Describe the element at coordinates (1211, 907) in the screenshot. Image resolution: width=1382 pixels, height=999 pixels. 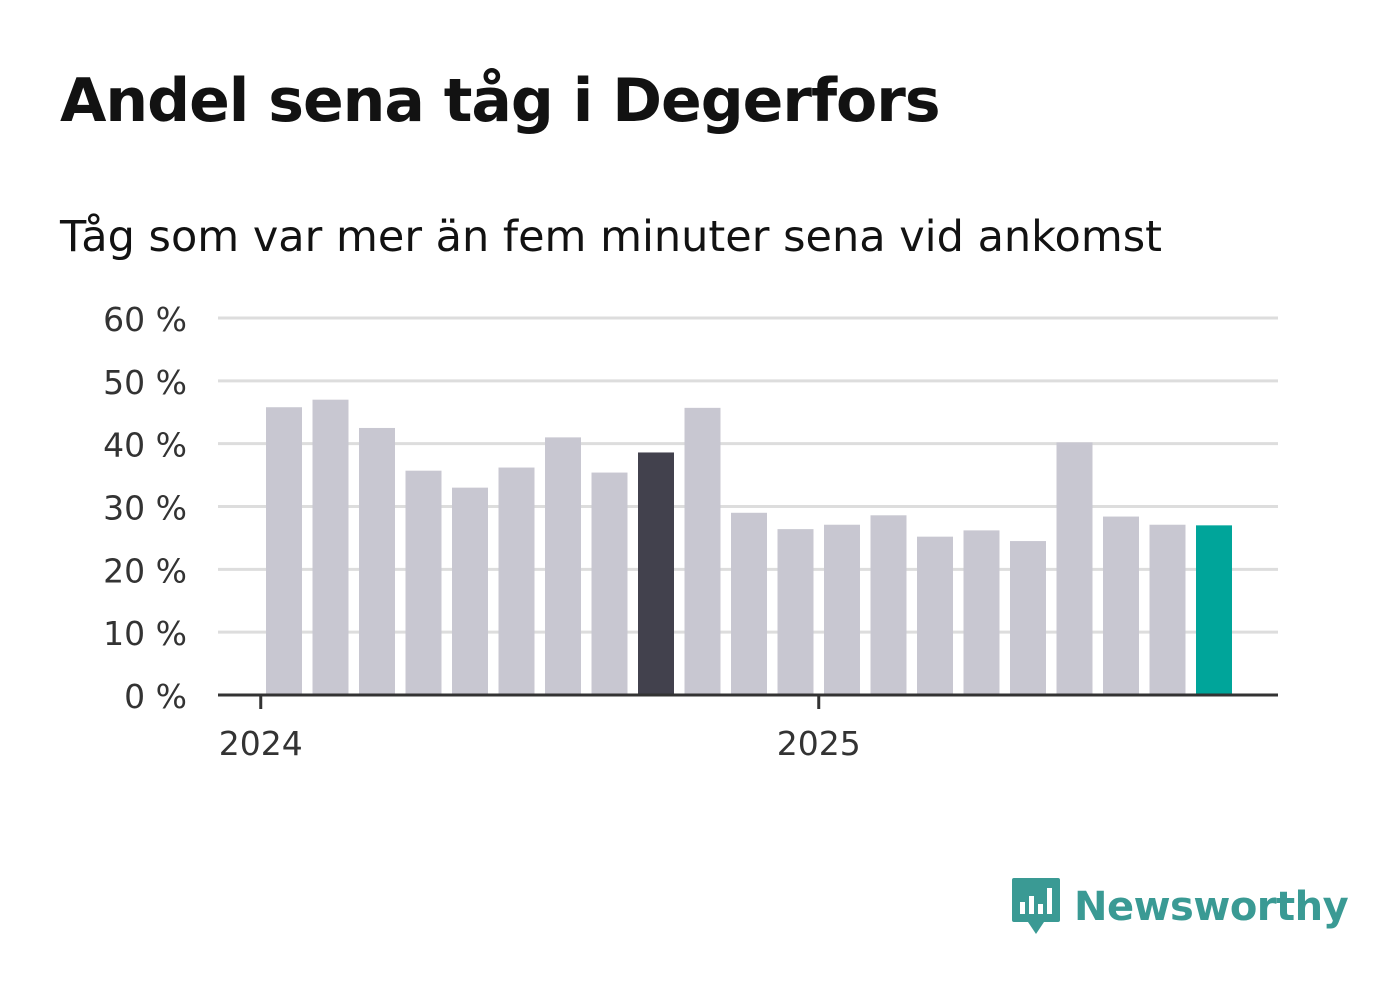
I see `brand-name: Newsworthy` at that location.